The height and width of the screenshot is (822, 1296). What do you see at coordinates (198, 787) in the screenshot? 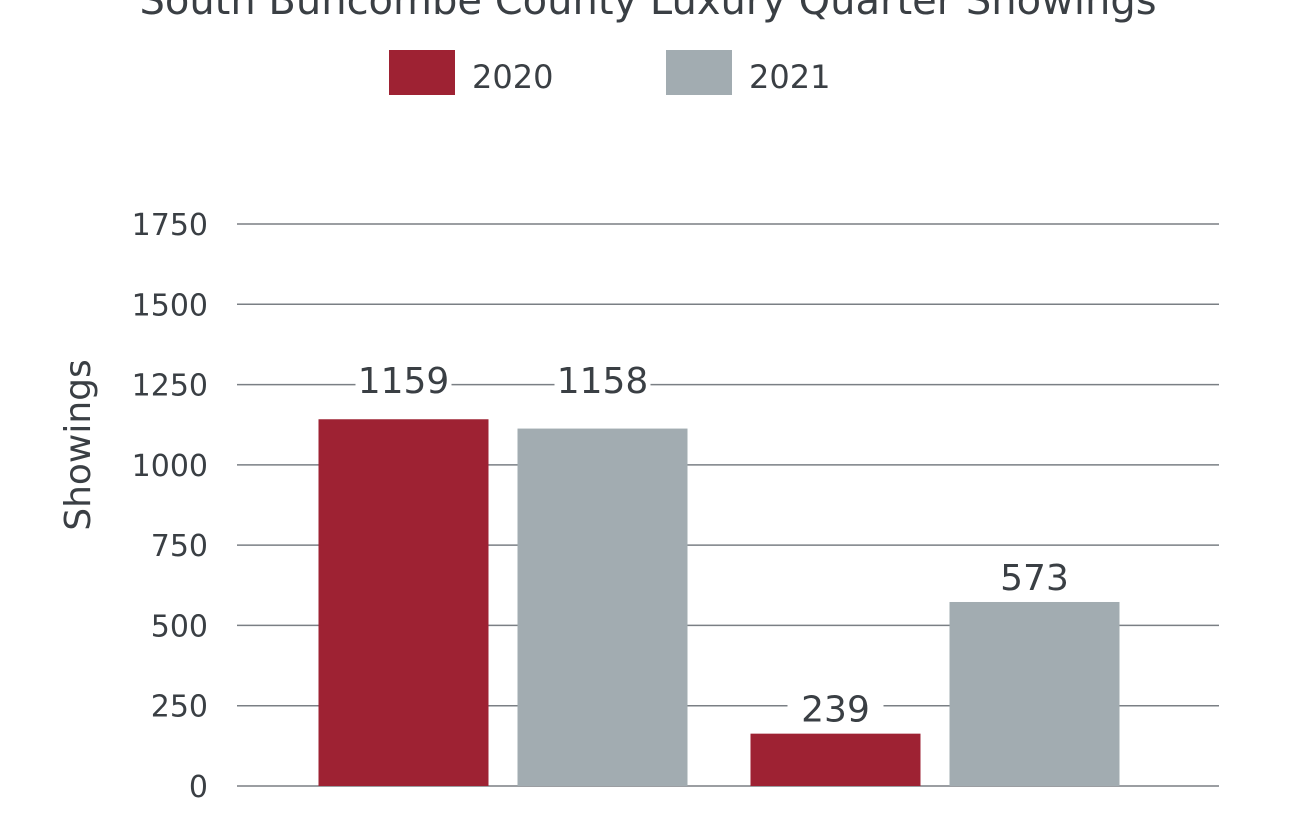
I see `y-tick-label: 0` at bounding box center [198, 787].